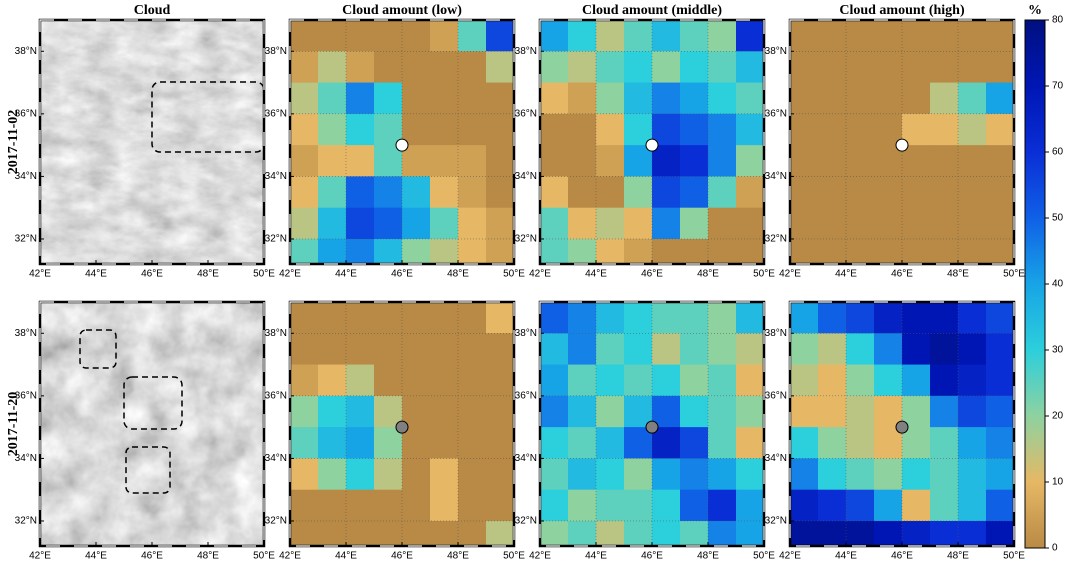 The width and height of the screenshot is (1065, 569). I want to click on y-tick-label: 38°N, so click(276, 51).